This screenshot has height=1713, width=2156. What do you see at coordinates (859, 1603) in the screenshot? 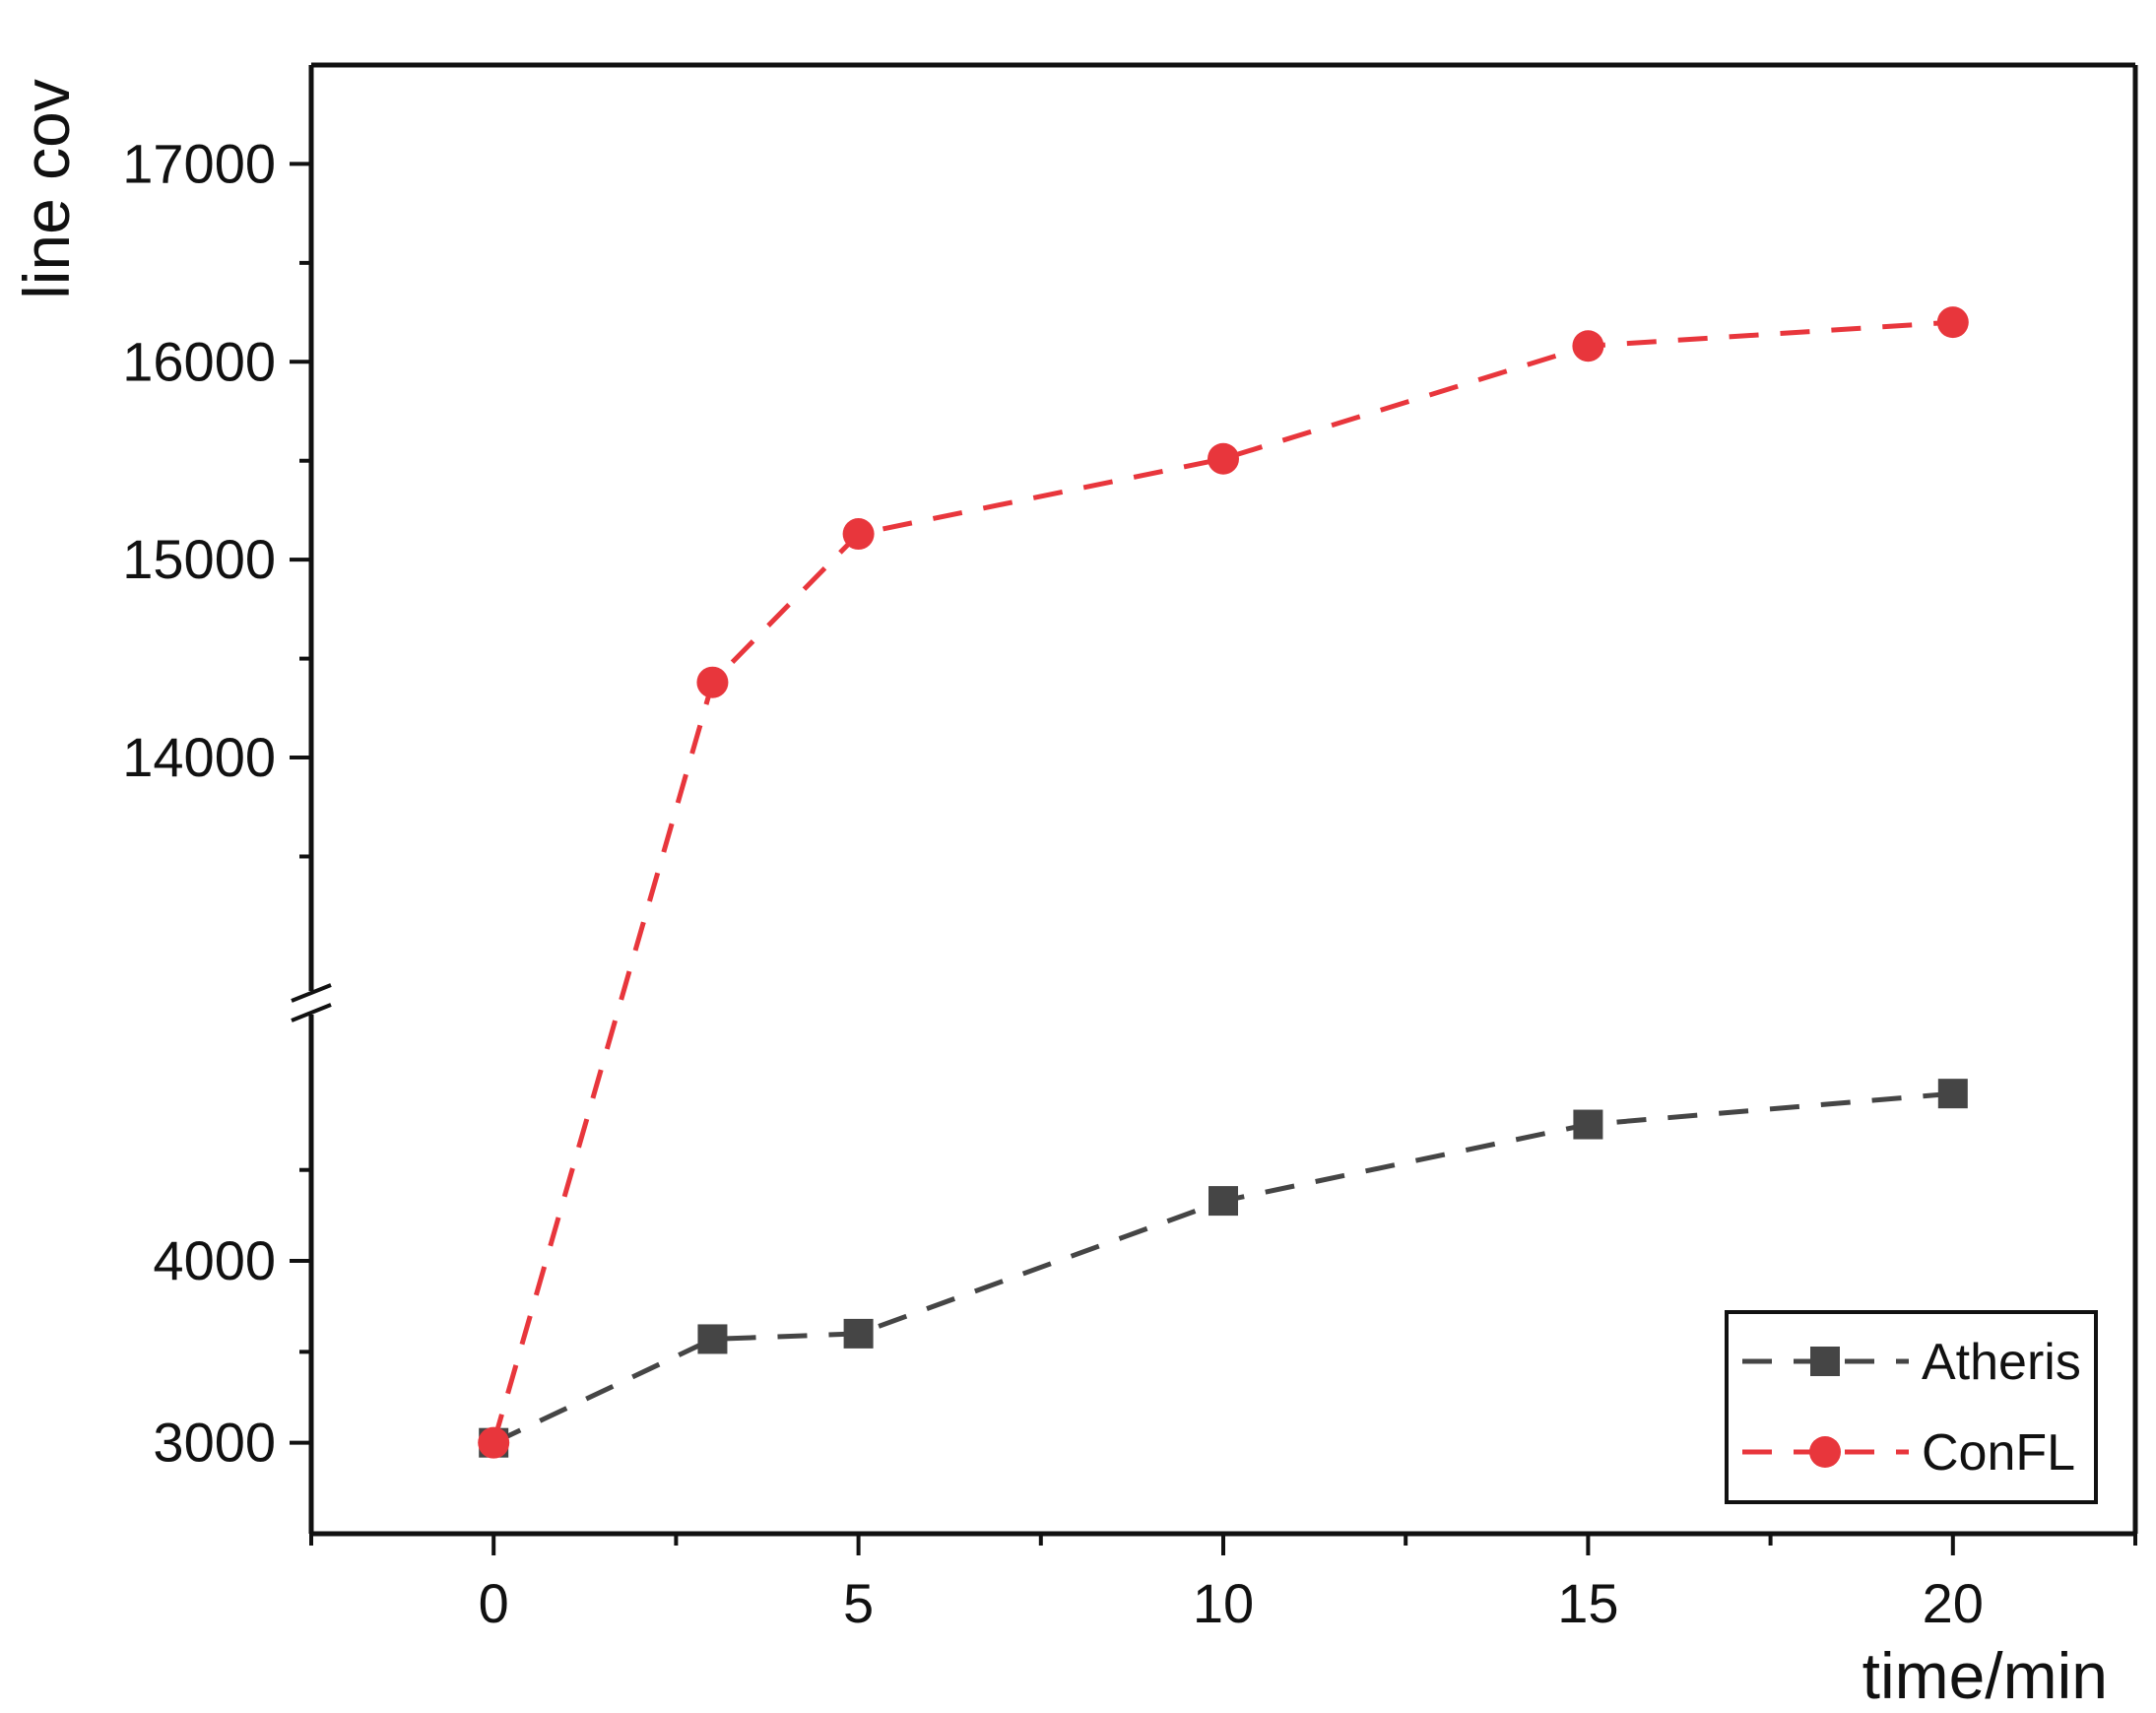
I see `x-tick-label: 5` at bounding box center [859, 1603].